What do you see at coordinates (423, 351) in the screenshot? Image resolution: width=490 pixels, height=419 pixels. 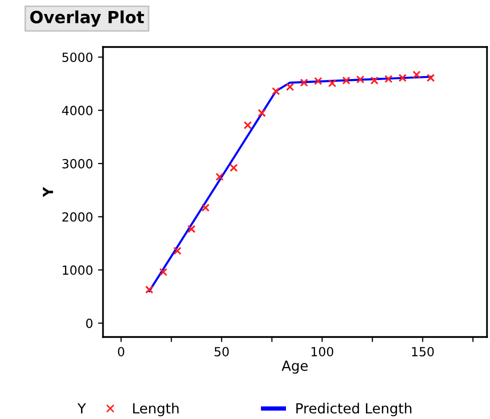 I see `x-tick-label: 150` at bounding box center [423, 351].